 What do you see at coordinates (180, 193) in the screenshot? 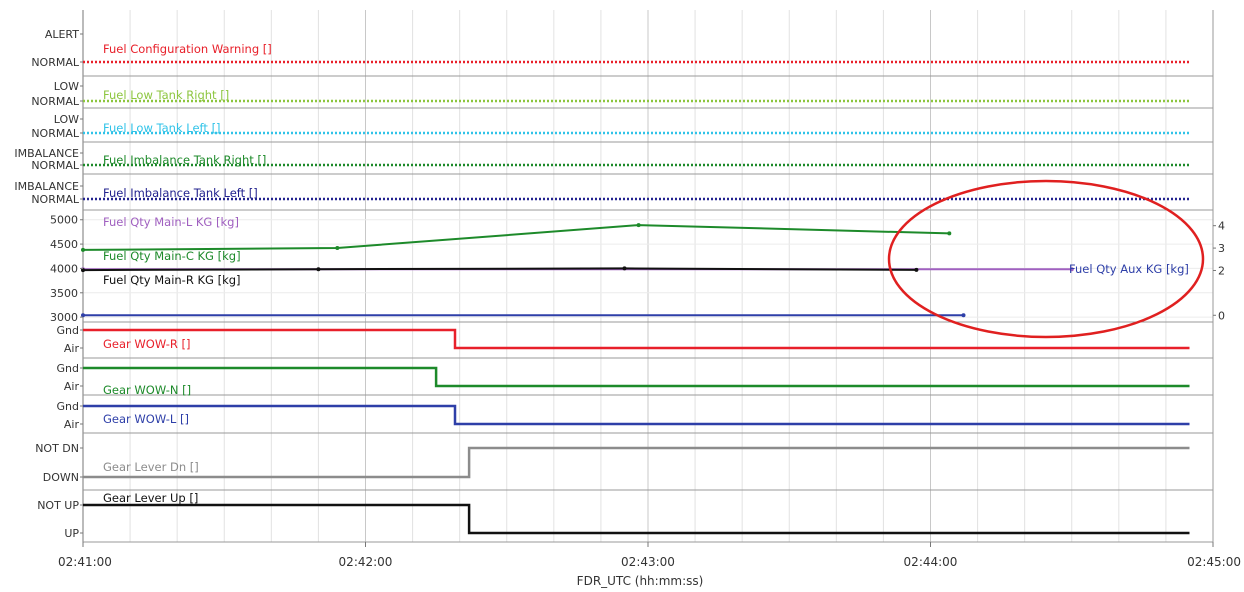
I see `series-label: Fuel Imbalance Tank Left []` at bounding box center [180, 193].